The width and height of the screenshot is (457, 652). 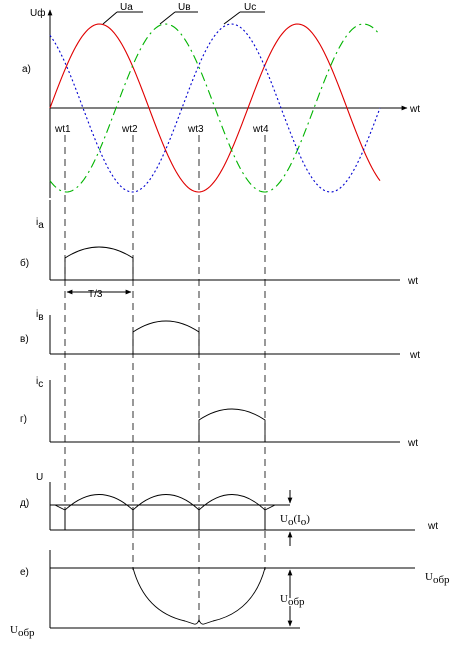 I want to click on uobr-annotation: Uобр, so click(x=292, y=600).